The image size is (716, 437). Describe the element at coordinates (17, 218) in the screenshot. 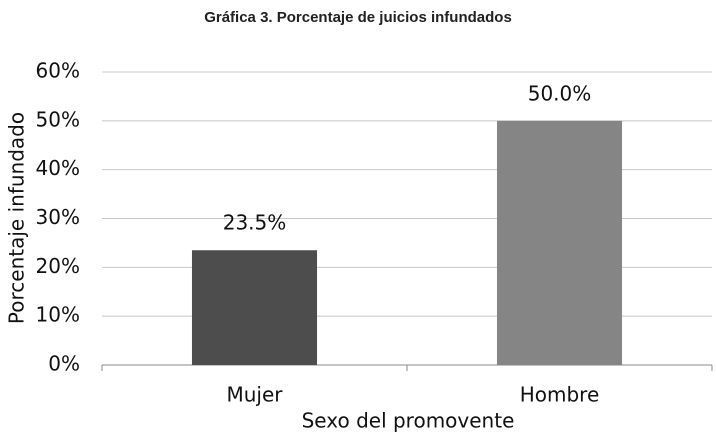

I see `y-axis-label: Porcentaje infundado` at that location.